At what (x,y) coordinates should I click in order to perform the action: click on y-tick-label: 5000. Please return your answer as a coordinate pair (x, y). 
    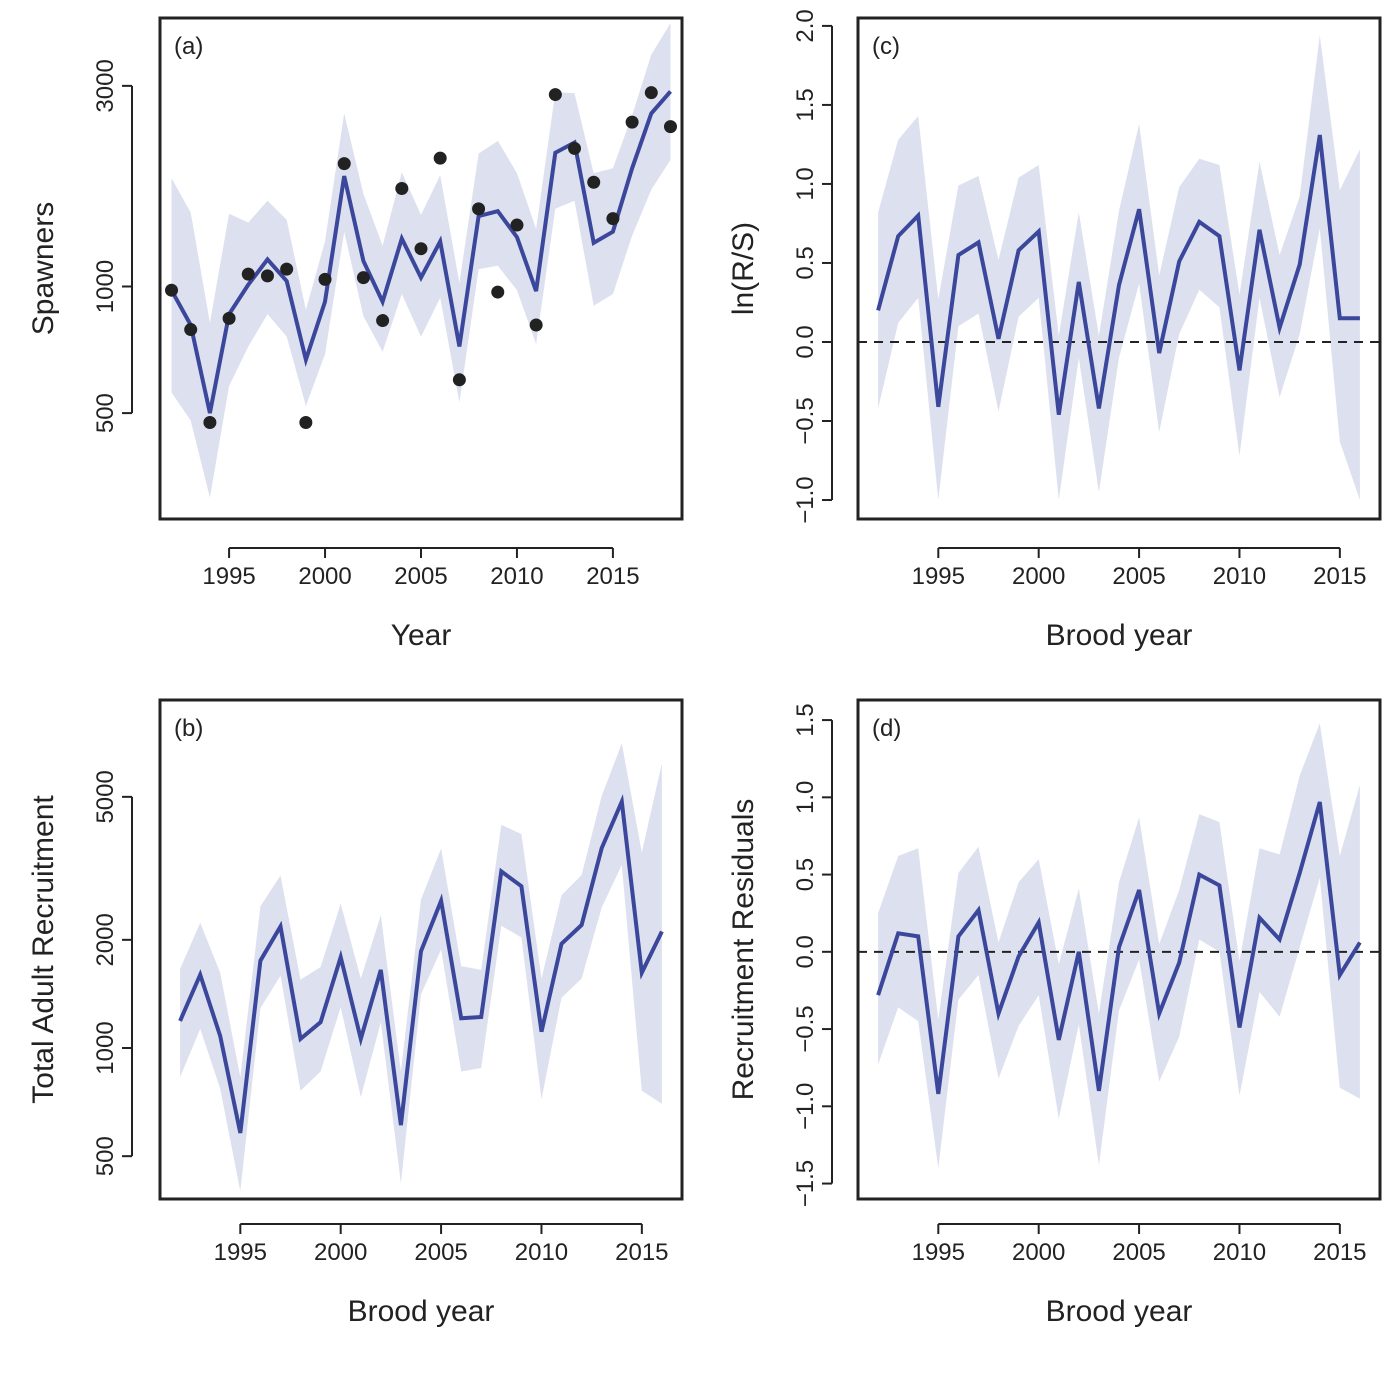
    Looking at the image, I should click on (105, 796).